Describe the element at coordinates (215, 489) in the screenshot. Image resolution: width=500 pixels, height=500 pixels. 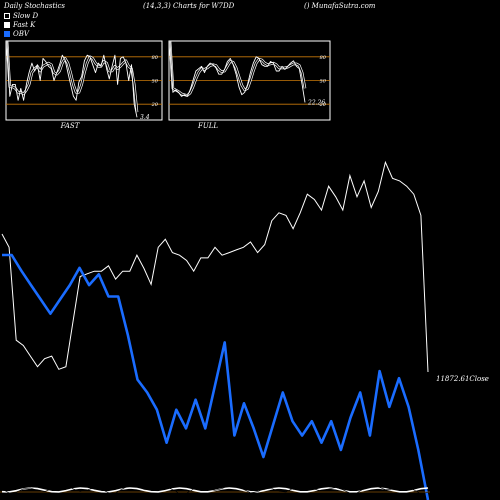
I see `mini-stoch-k-line` at that location.